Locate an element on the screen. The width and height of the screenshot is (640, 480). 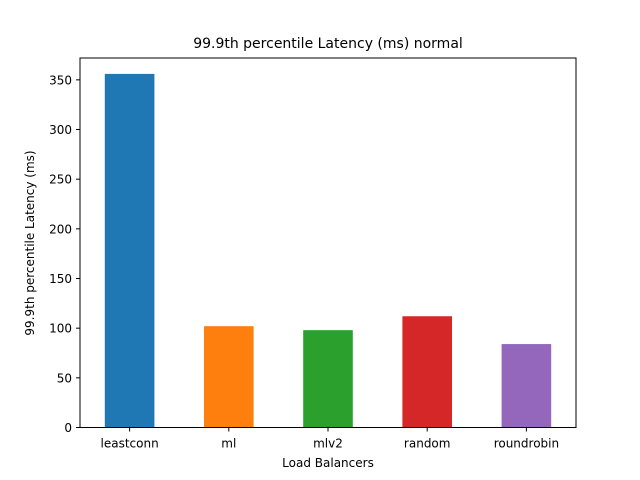
y-tick-label: 350 is located at coordinates (60, 80).